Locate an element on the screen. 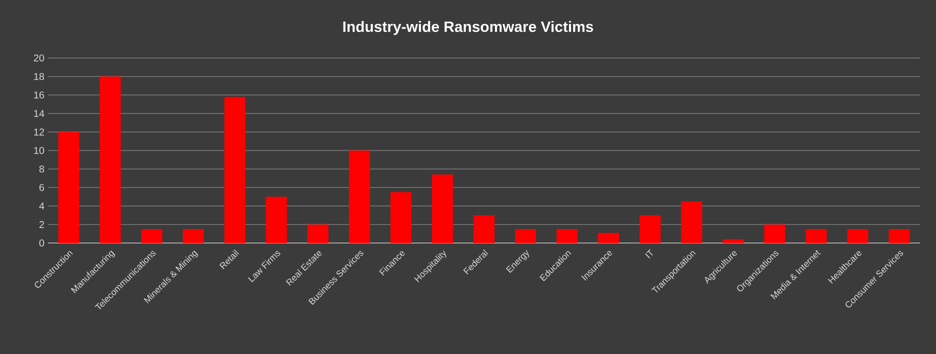 Image resolution: width=936 pixels, height=354 pixels. y-tick-label: 0 is located at coordinates (41, 243).